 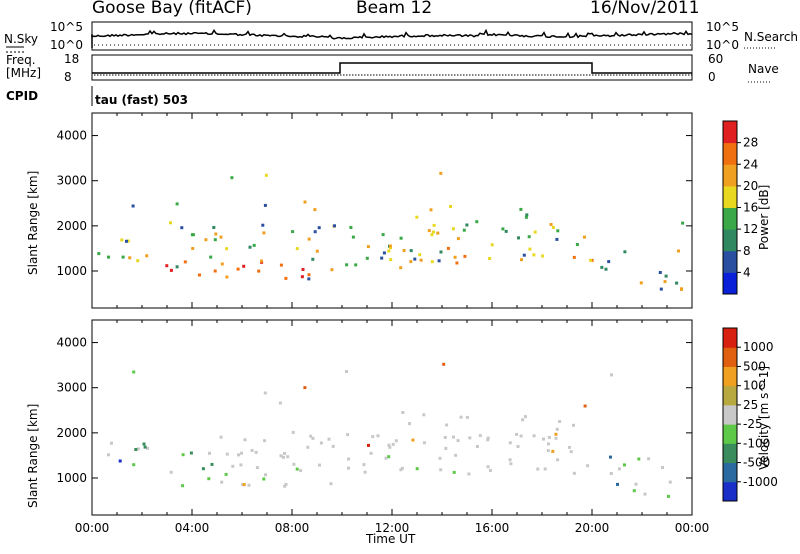 I want to click on colorbar-frame, so click(x=730, y=414).